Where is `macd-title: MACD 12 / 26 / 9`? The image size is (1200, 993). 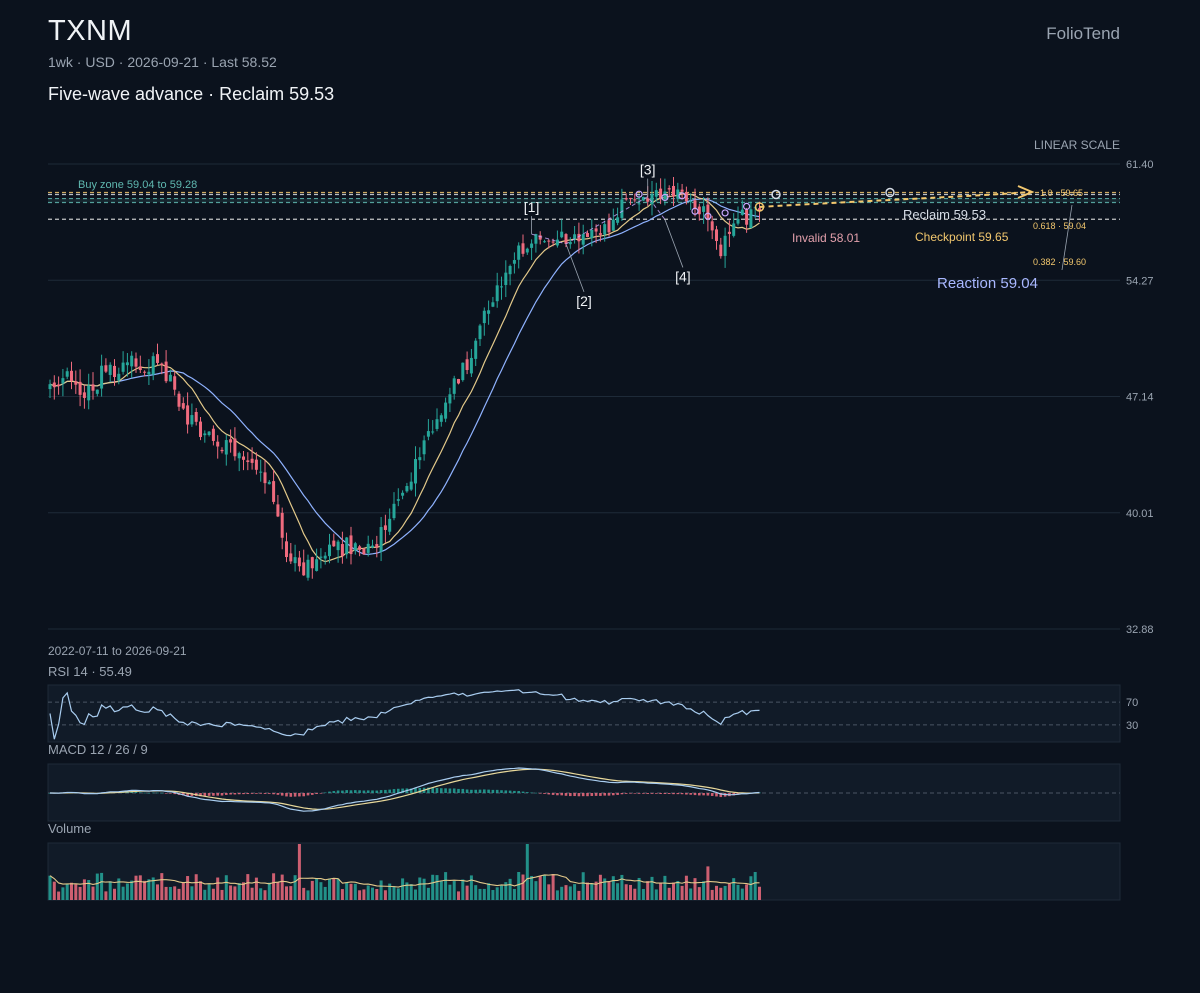 macd-title: MACD 12 / 26 / 9 is located at coordinates (98, 749).